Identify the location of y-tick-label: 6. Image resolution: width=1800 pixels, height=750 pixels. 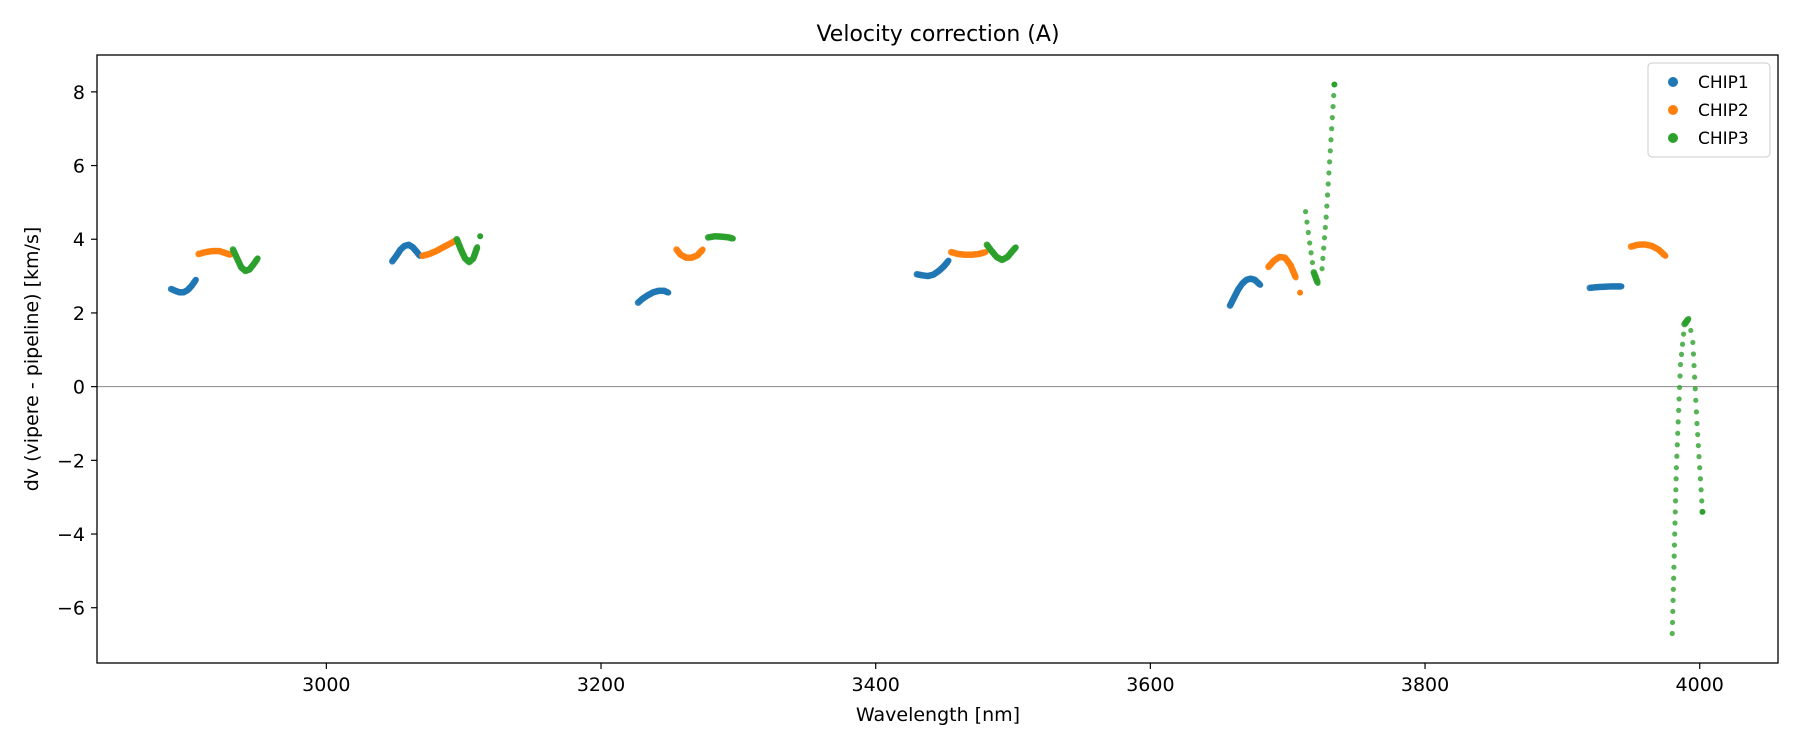
(79, 167).